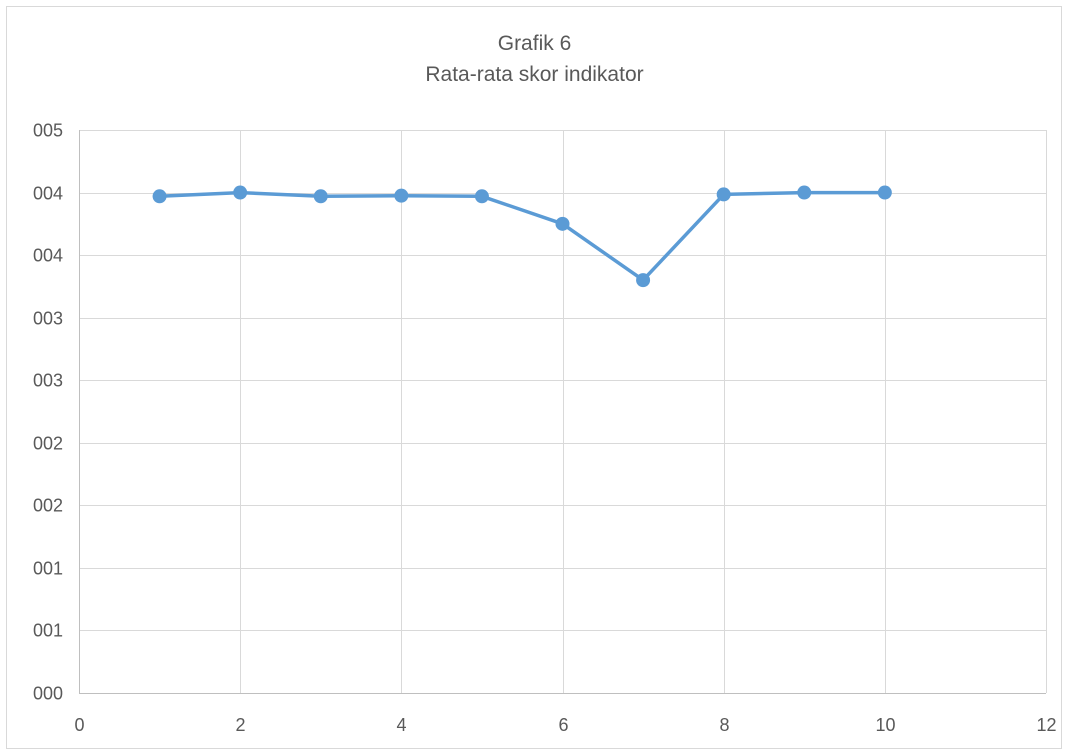  Describe the element at coordinates (724, 725) in the screenshot. I see `x-tick-label: 8` at that location.